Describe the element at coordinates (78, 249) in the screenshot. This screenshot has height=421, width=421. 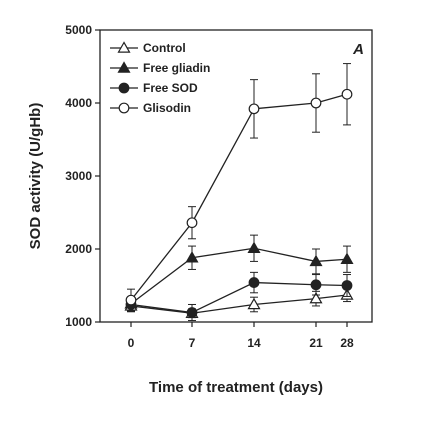
I see `y-tick-label-1: 2000` at that location.